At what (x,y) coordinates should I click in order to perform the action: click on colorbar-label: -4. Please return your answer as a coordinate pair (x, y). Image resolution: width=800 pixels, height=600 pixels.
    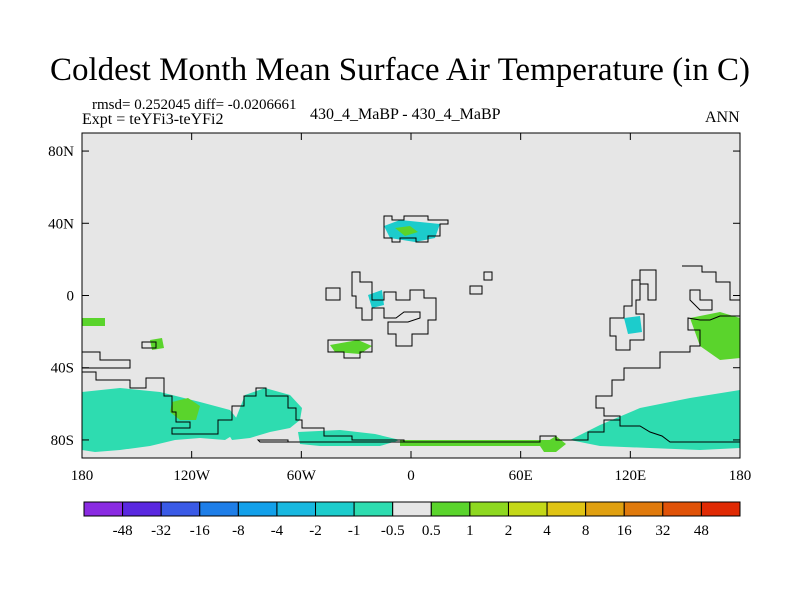
    Looking at the image, I should click on (277, 531).